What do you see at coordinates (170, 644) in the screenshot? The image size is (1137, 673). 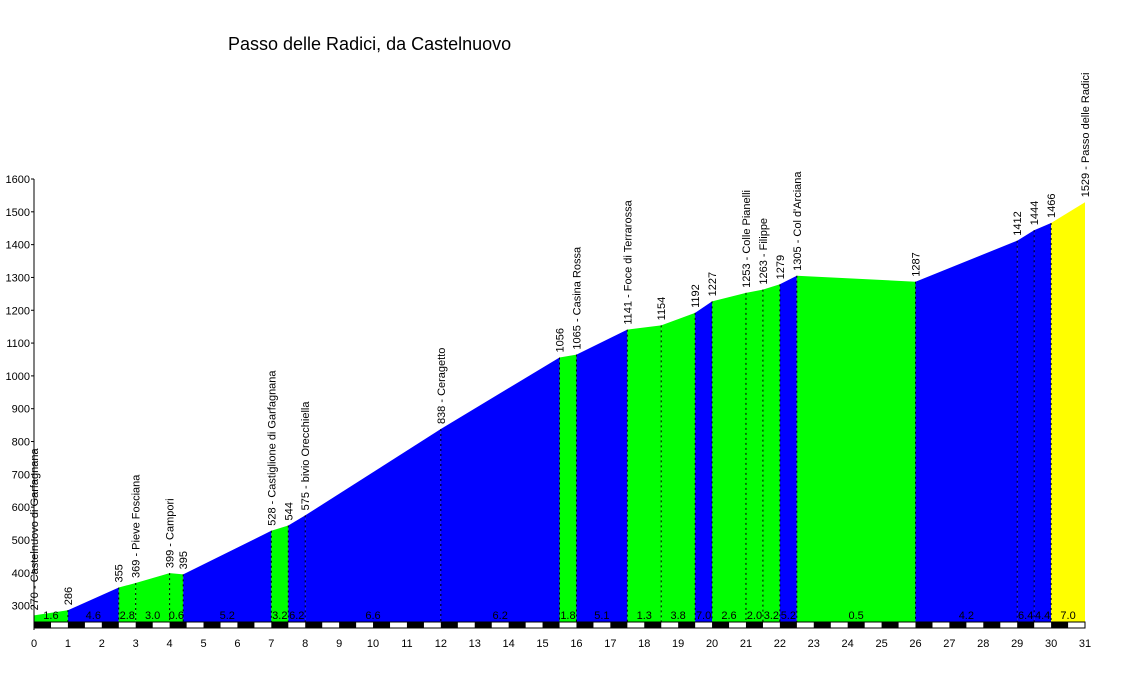 I see `x-tick-label: 4` at bounding box center [170, 644].